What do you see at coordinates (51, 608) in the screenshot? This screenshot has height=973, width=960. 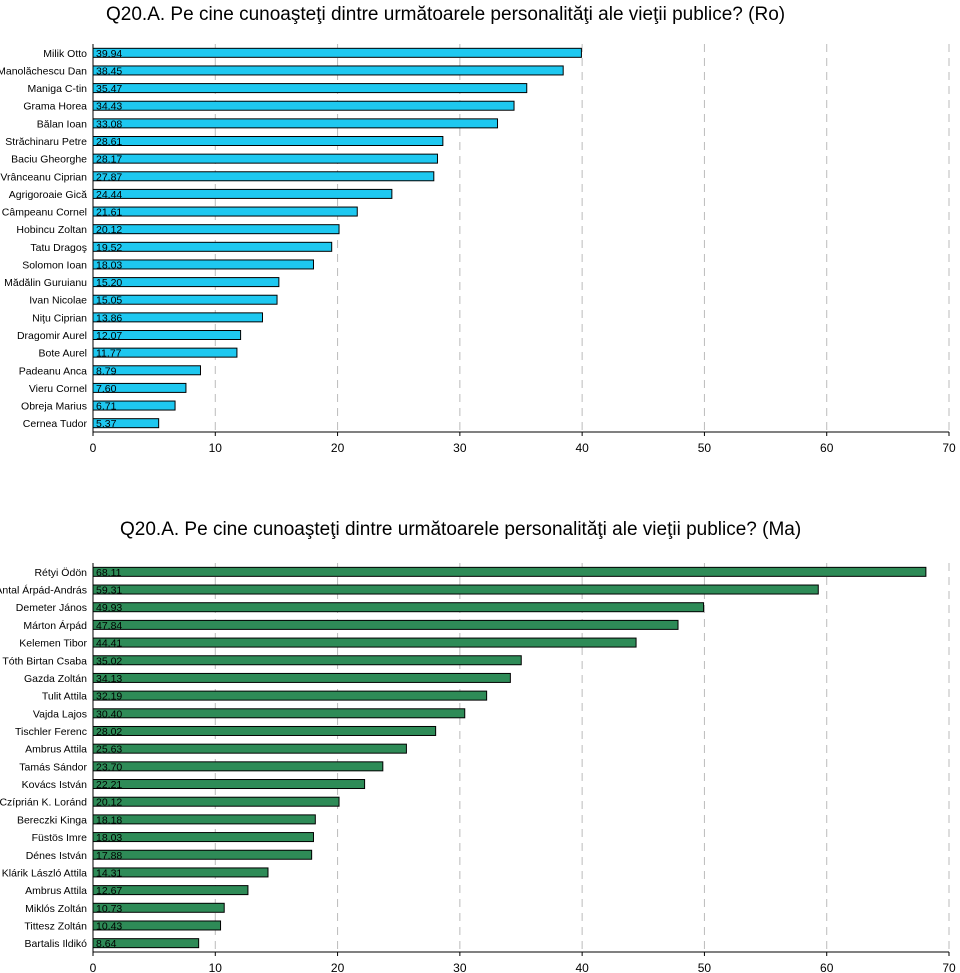 I see `ma-category-label: Demeter János` at bounding box center [51, 608].